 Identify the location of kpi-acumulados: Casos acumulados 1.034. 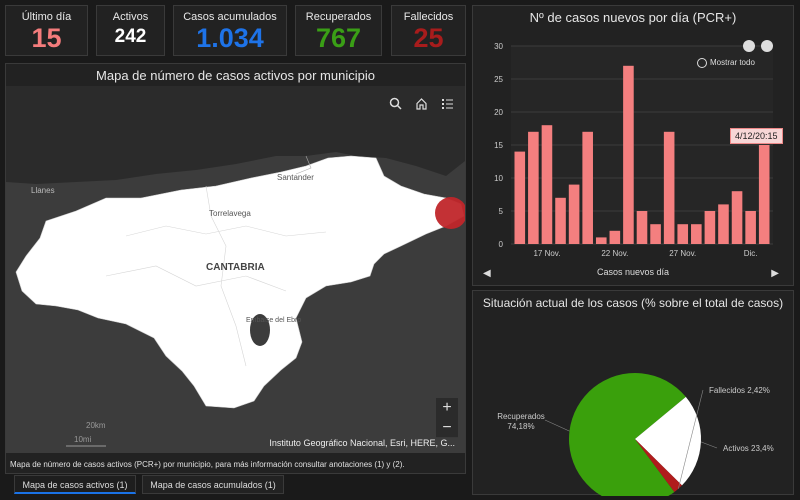
(230, 30).